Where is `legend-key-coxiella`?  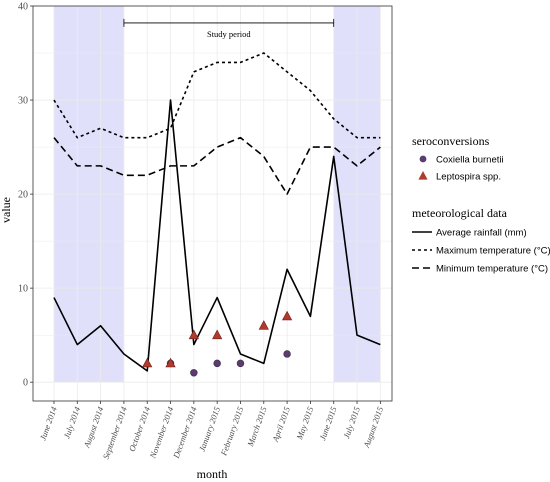
legend-key-coxiella is located at coordinates (423, 159).